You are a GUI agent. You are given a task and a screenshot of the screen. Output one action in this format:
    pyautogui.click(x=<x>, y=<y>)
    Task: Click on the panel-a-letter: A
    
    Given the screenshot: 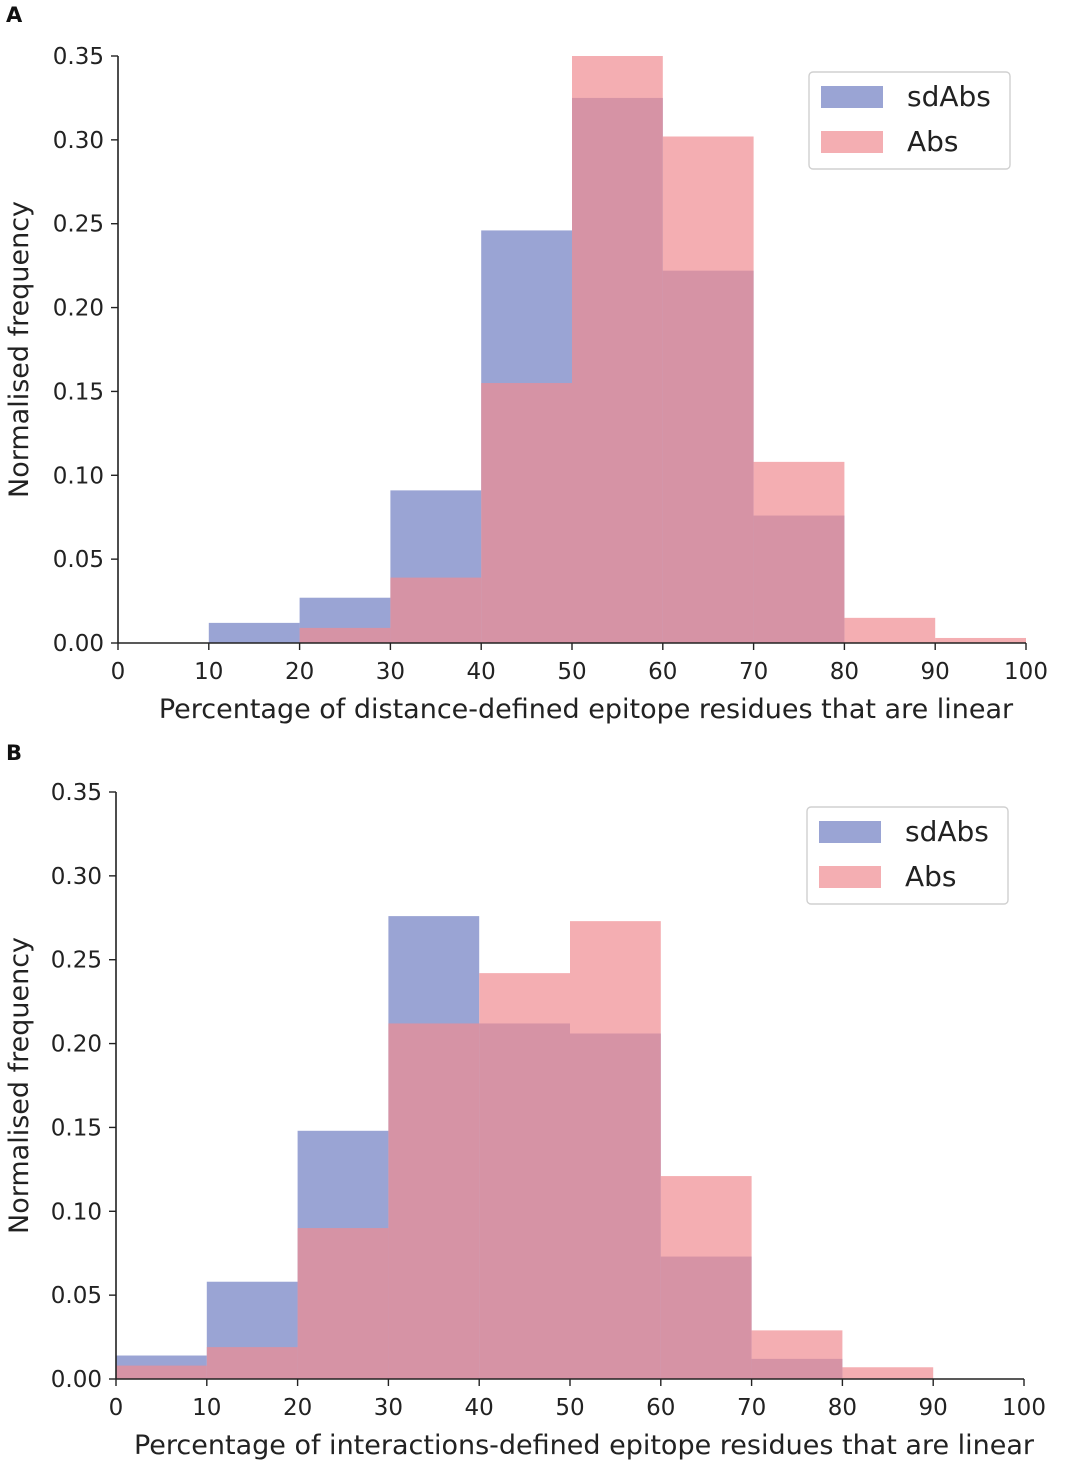 What is the action you would take?
    pyautogui.click(x=14, y=15)
    